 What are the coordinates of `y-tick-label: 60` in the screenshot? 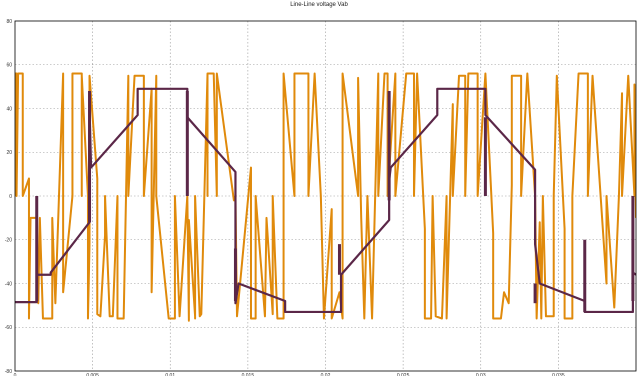 It's located at (9, 66).